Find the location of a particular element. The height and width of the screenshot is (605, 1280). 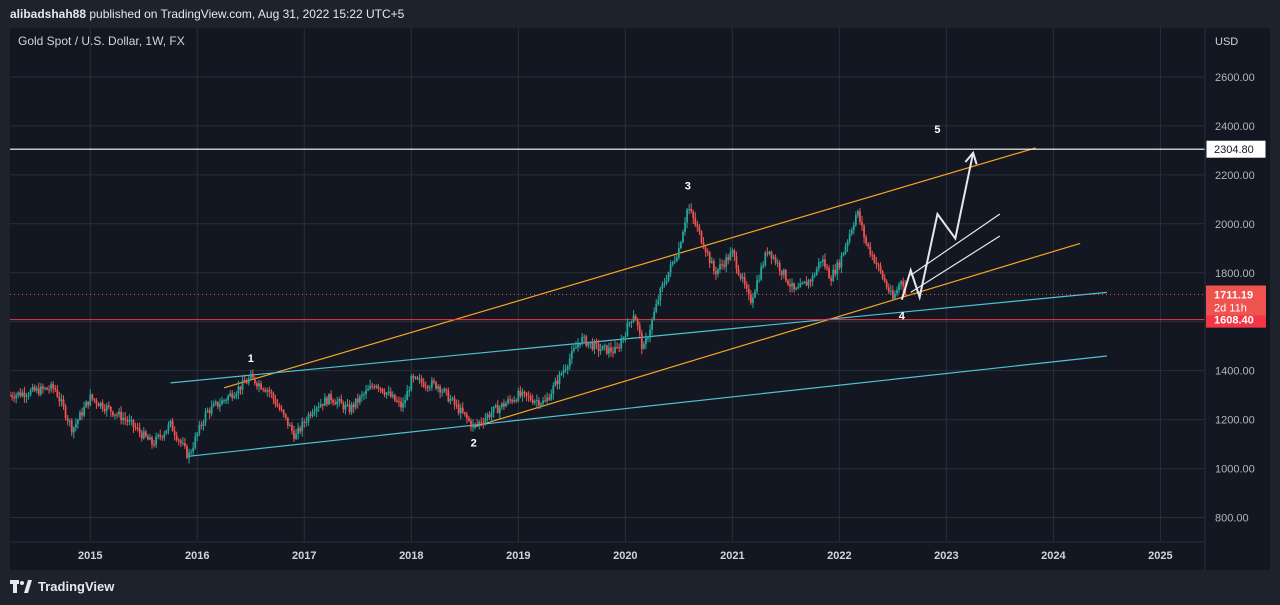

x-tick-label: 2015 is located at coordinates (90, 556).